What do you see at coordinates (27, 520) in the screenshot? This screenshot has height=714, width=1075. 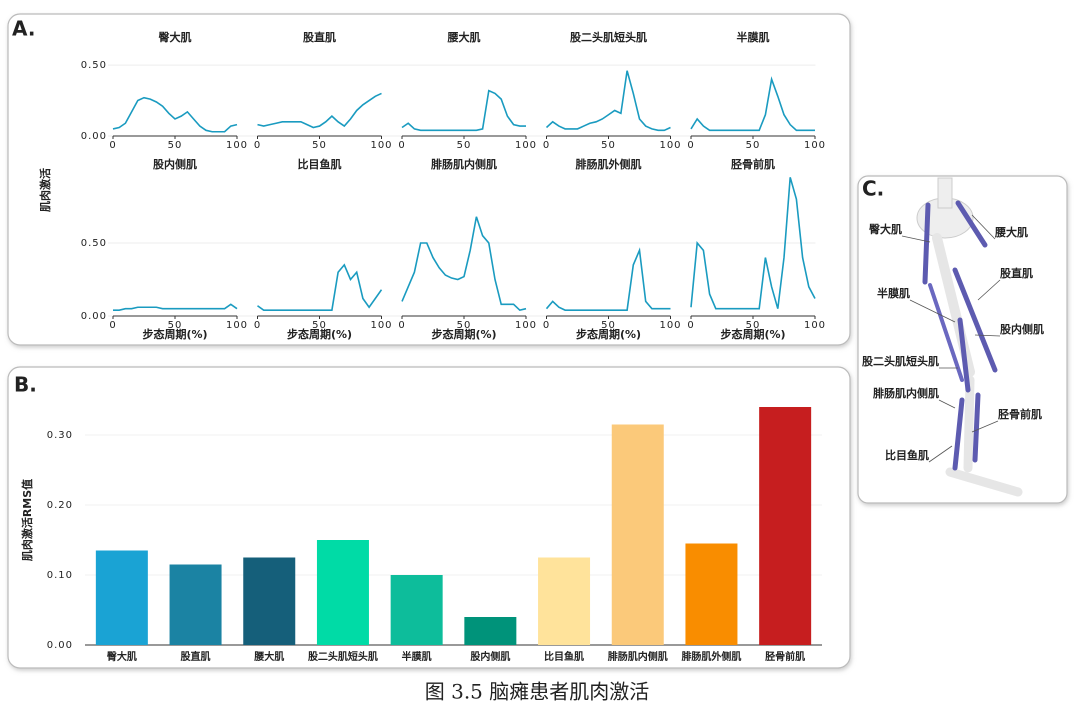 I see `y-axis-title: 肌肉激活RMS值` at bounding box center [27, 520].